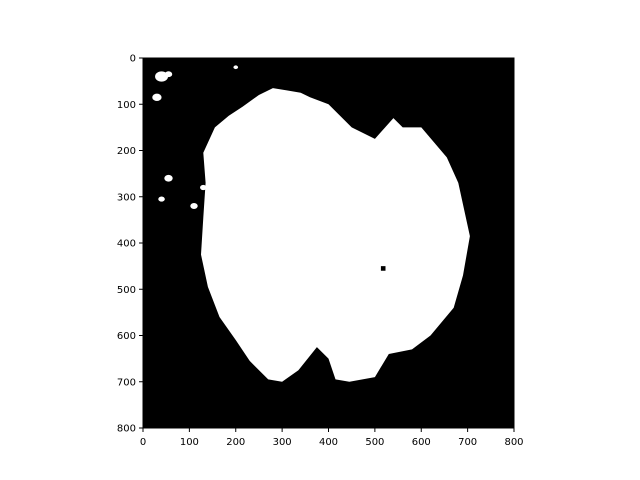  I want to click on y-tick-label: 400, so click(126, 244).